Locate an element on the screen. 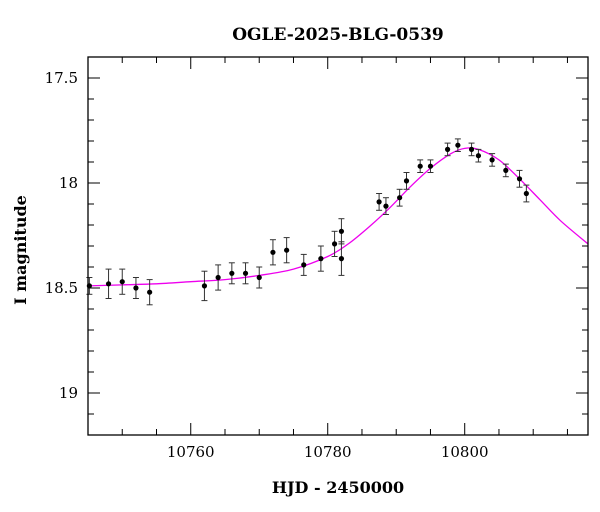 This screenshot has width=600, height=512. x-axis-label: HJD - 2450000 is located at coordinates (338, 487).